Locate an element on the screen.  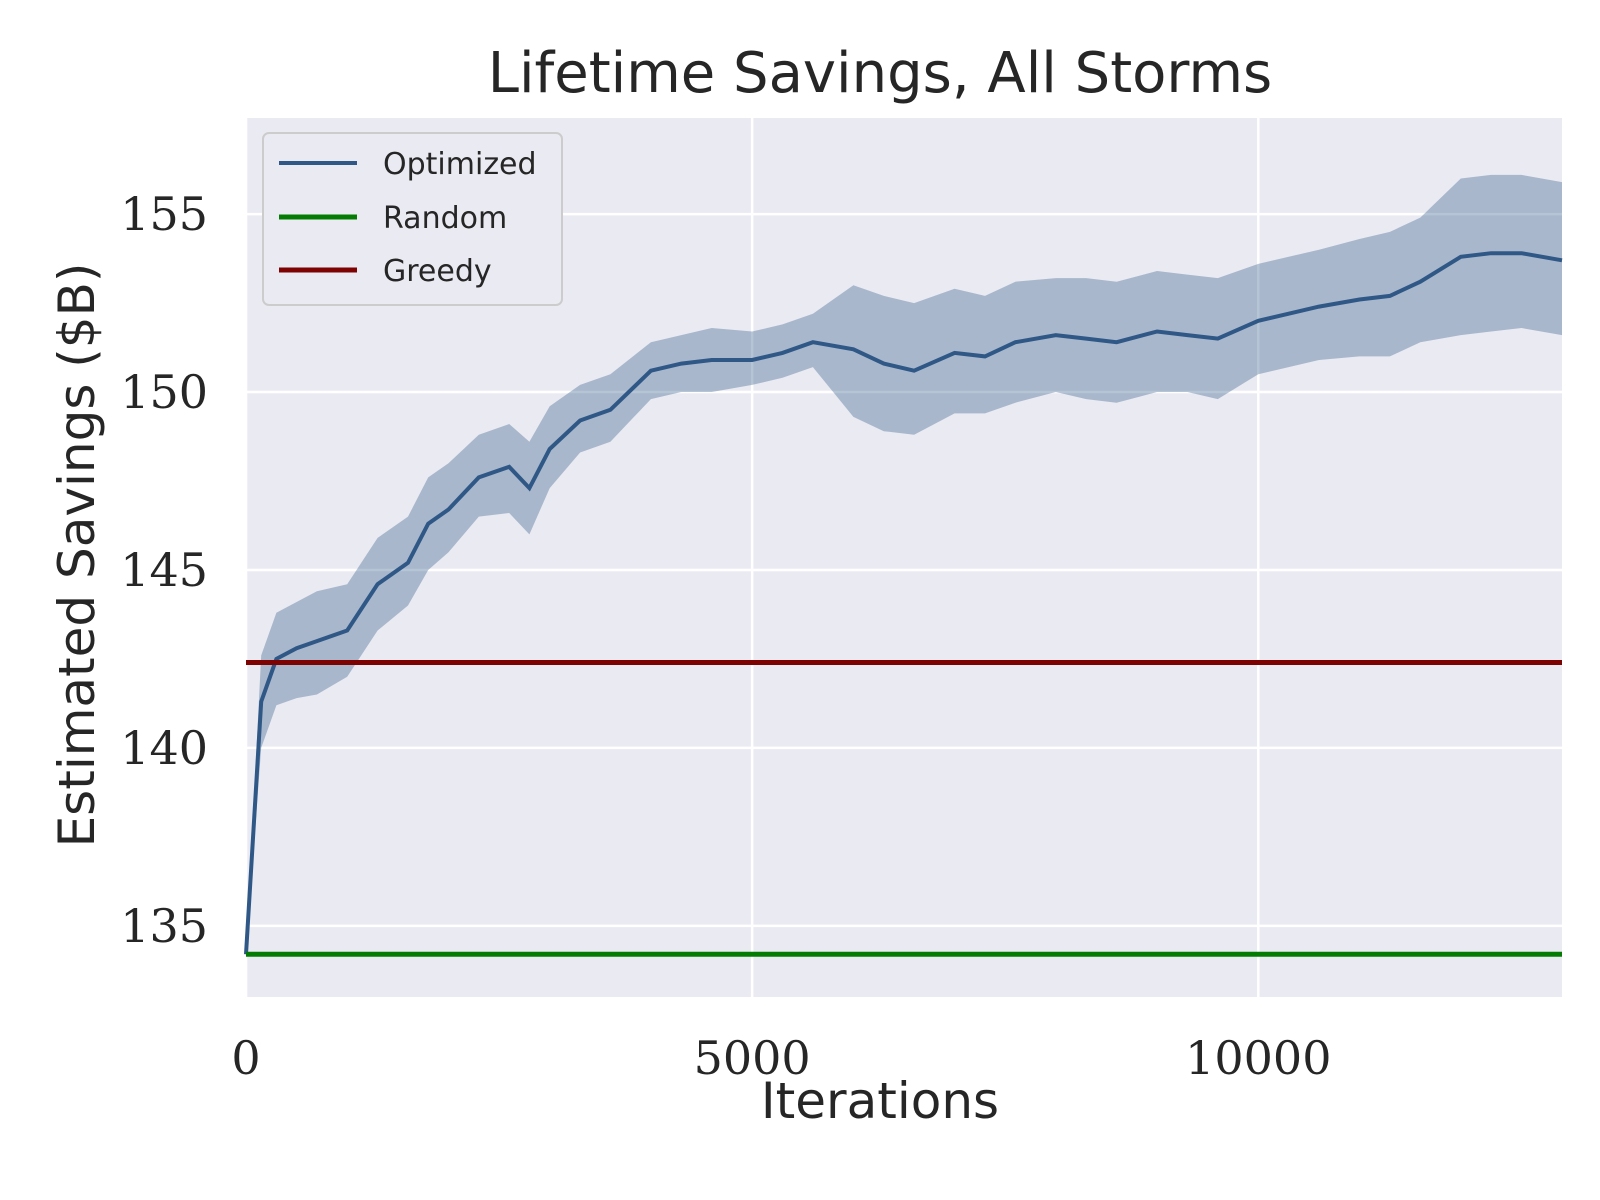
x-axis-label: Iterations is located at coordinates (880, 1101).